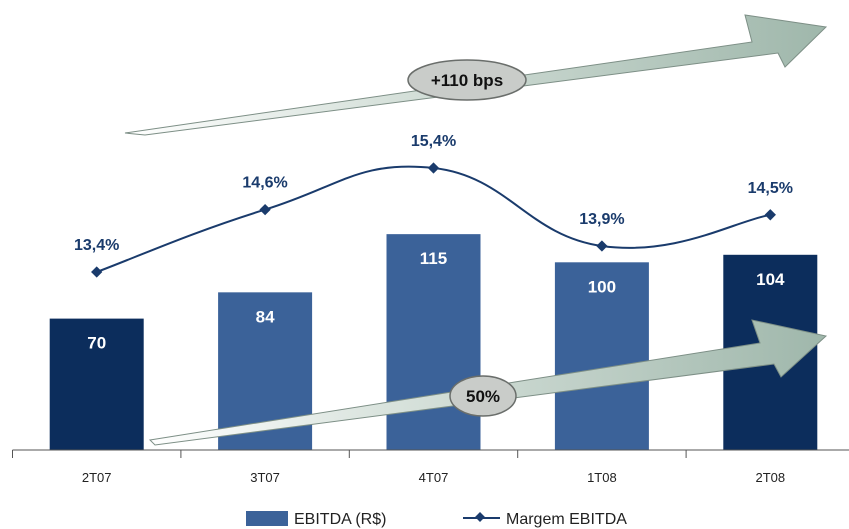 Image resolution: width=849 pixels, height=529 pixels. I want to click on margin-label-3T07: 14,6%, so click(264, 183).